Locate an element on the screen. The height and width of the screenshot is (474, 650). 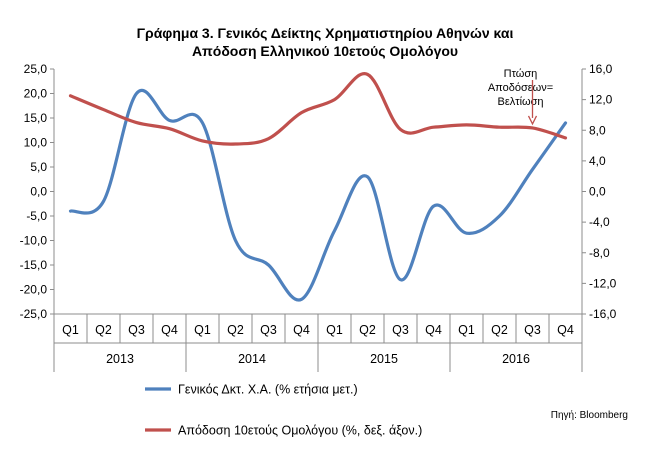
right-tick-label: 0,0 is located at coordinates (597, 192).